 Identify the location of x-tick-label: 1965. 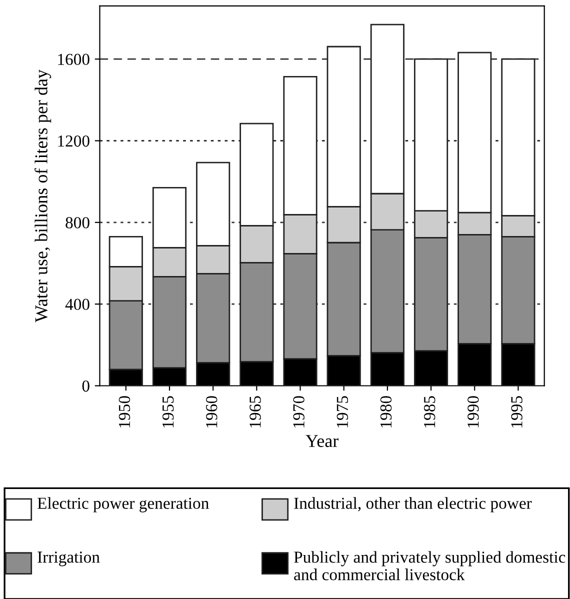
(255, 412).